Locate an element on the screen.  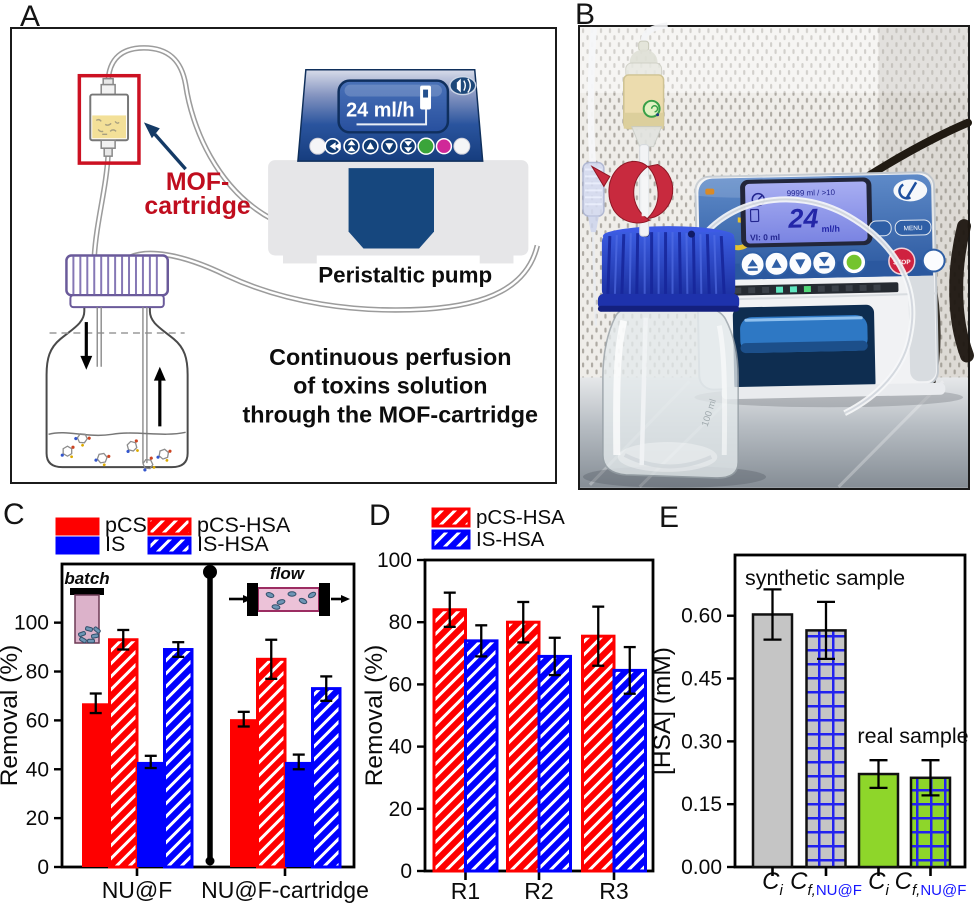
bottle-cap is located at coordinates (117, 281).